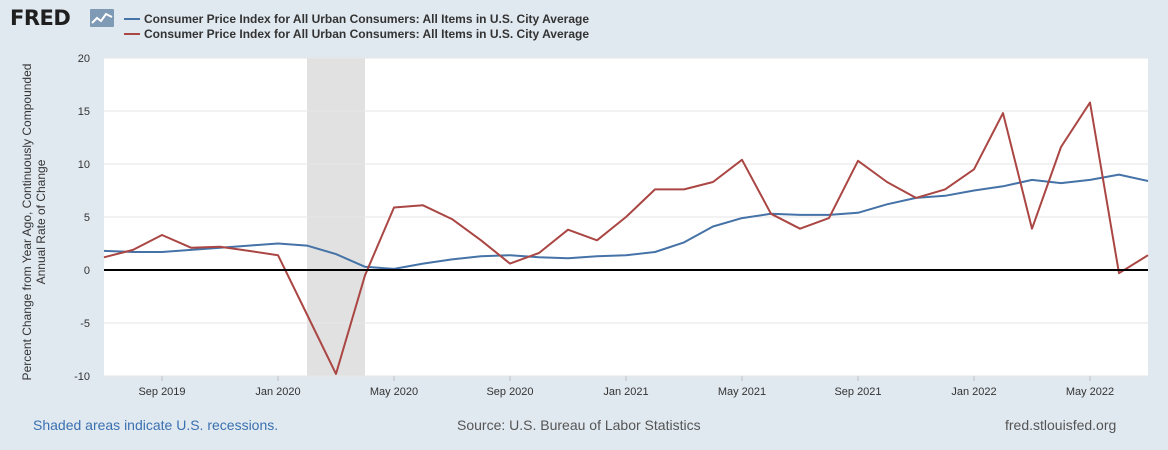 This screenshot has width=1168, height=450. I want to click on y-tick-label: 15, so click(84, 112).